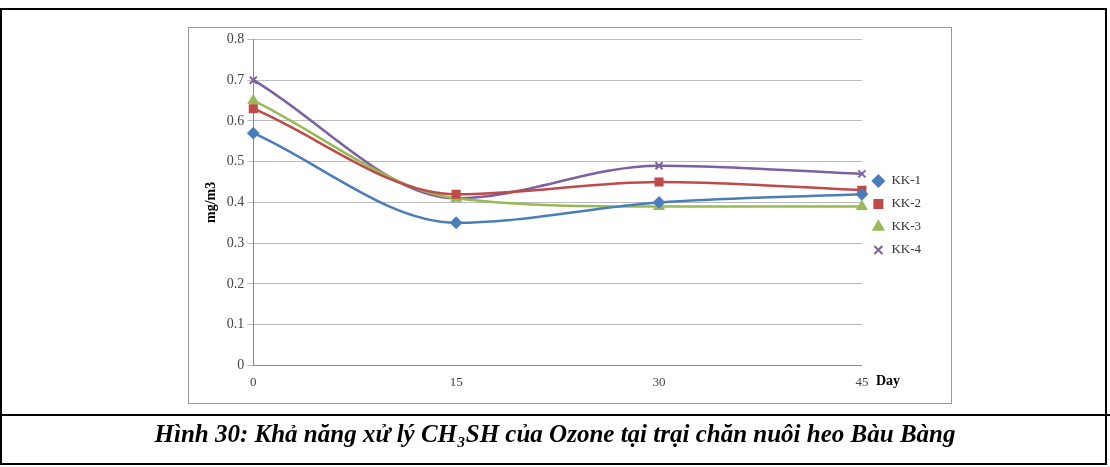  What do you see at coordinates (906, 226) in the screenshot?
I see `legend-label: KK-3` at bounding box center [906, 226].